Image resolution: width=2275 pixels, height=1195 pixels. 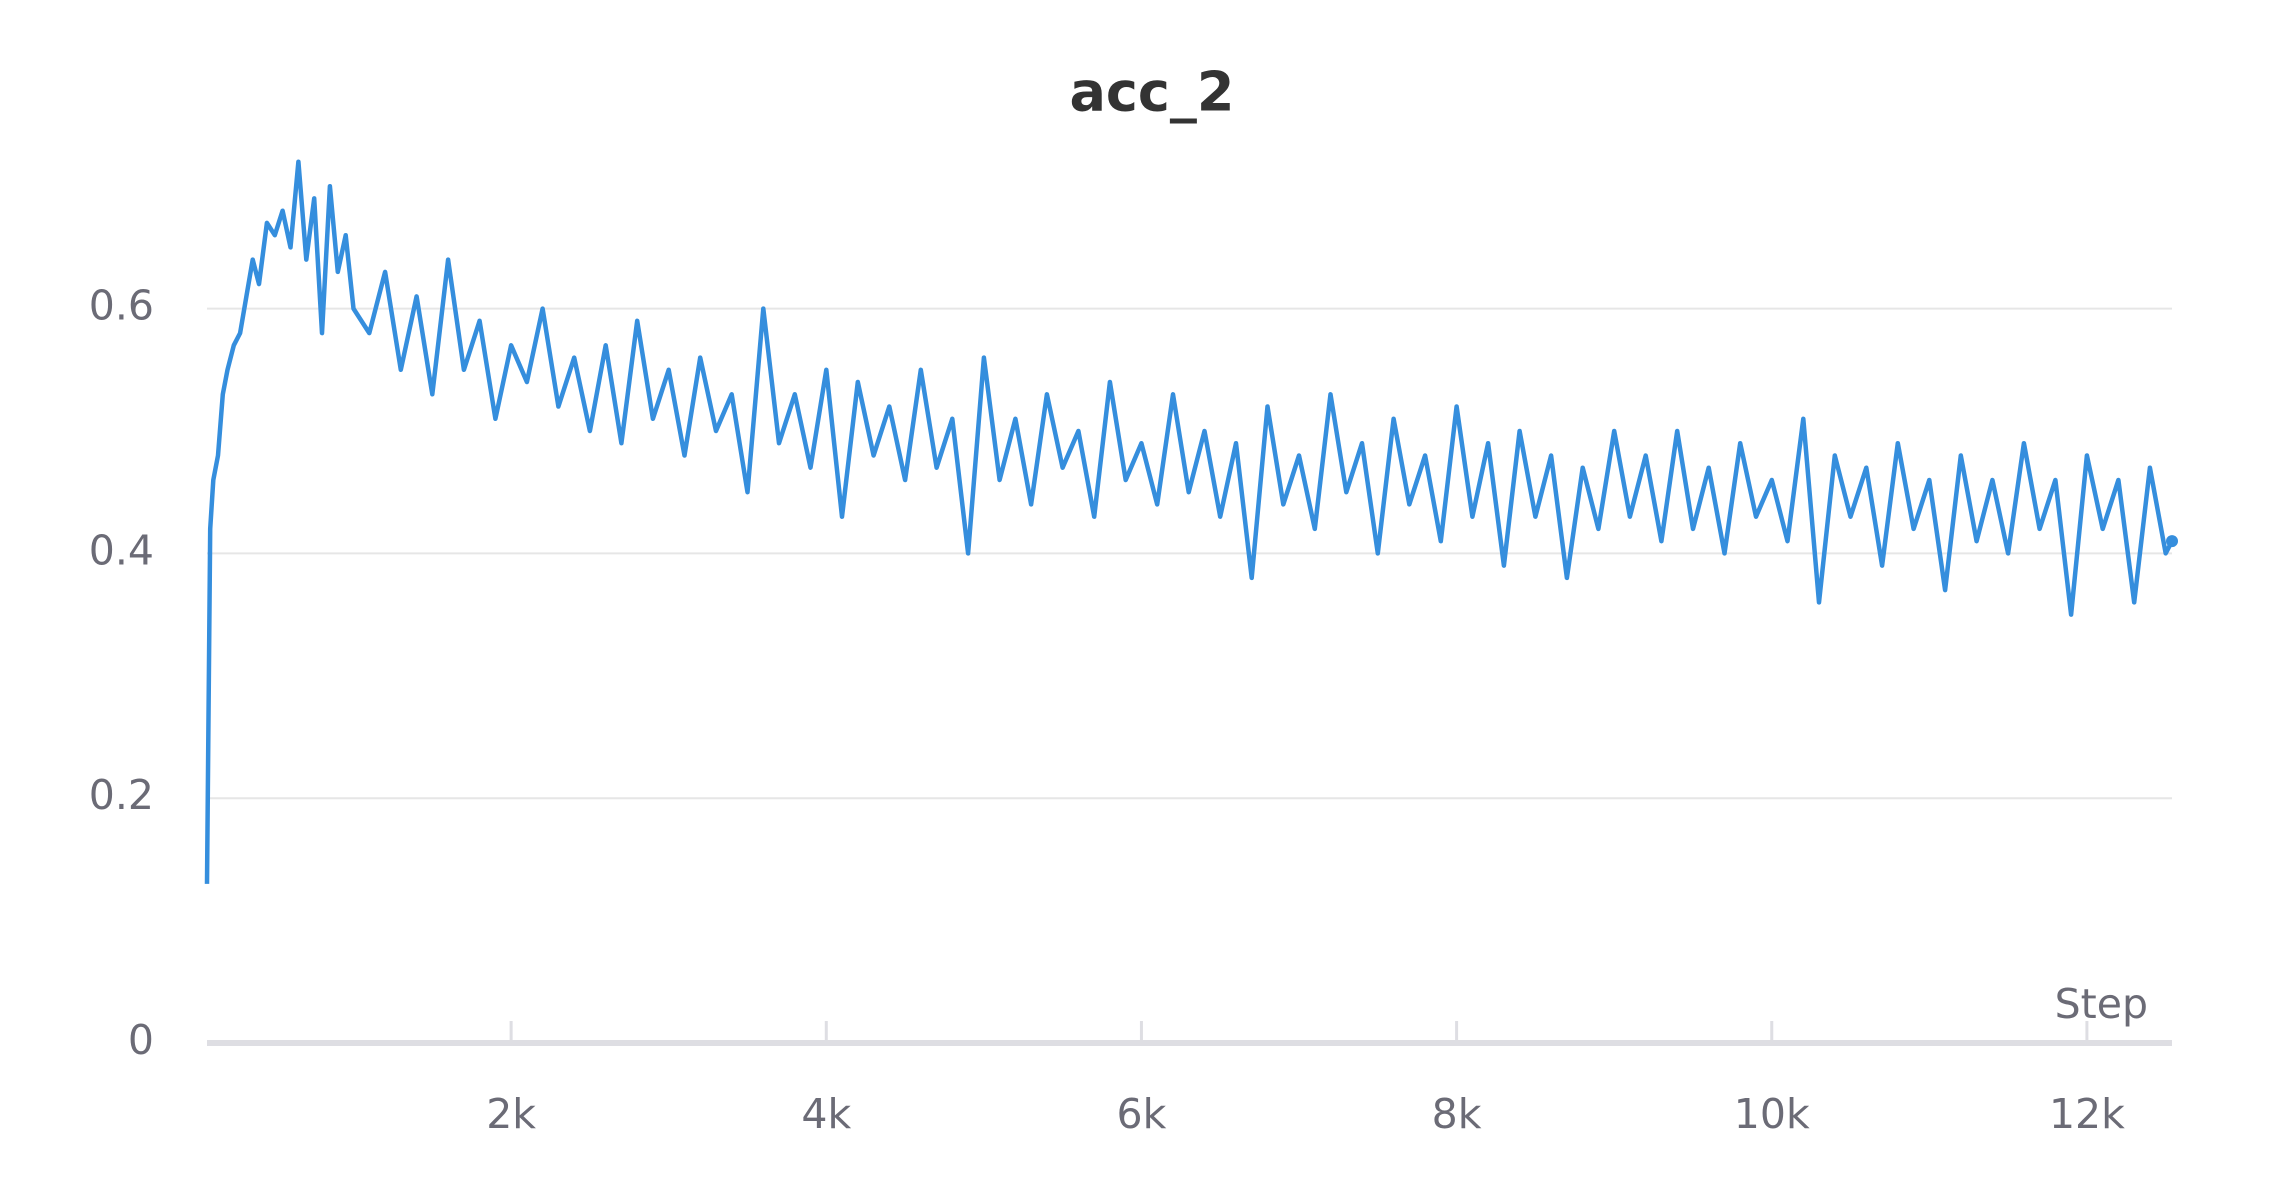 I want to click on x-tick-label: 6k, so click(x=1142, y=1114).